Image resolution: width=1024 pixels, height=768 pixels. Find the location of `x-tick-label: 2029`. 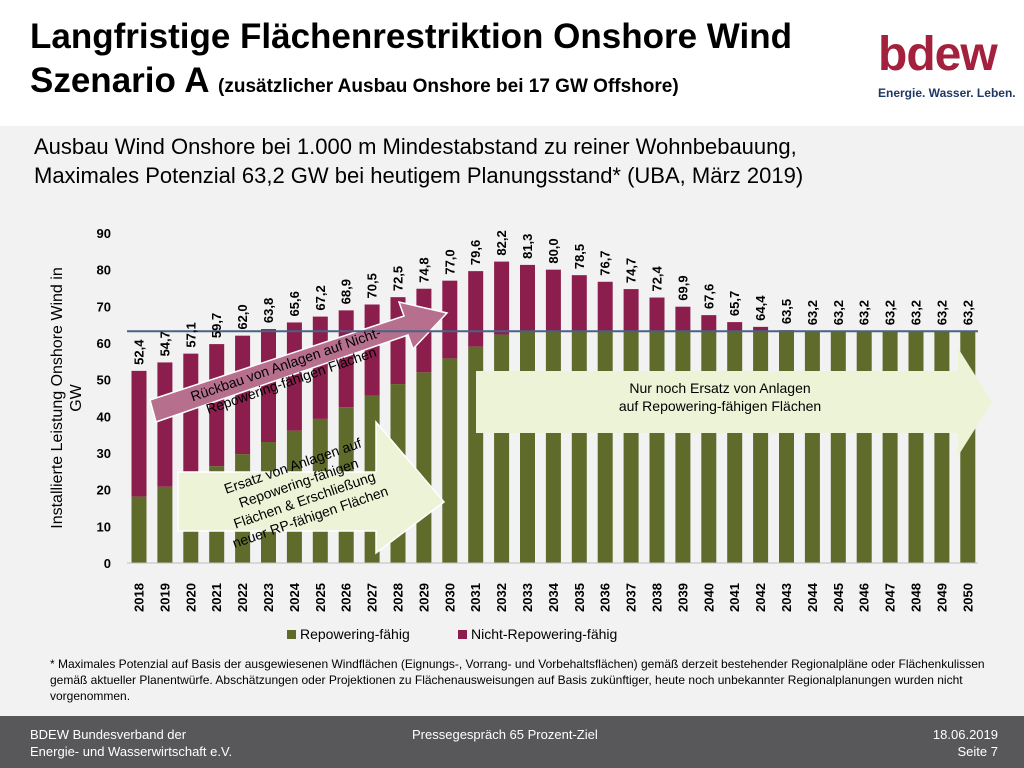

x-tick-label: 2029 is located at coordinates (423, 597).